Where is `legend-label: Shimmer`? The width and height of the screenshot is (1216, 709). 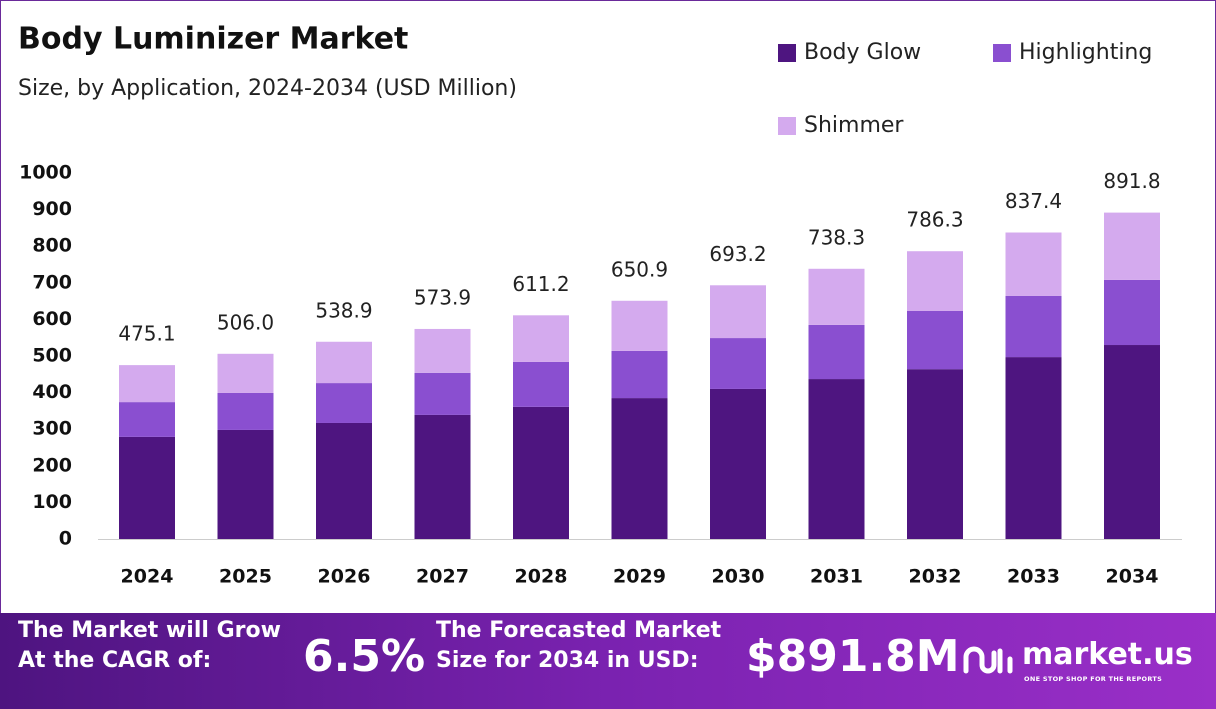
legend-label: Shimmer is located at coordinates (854, 125).